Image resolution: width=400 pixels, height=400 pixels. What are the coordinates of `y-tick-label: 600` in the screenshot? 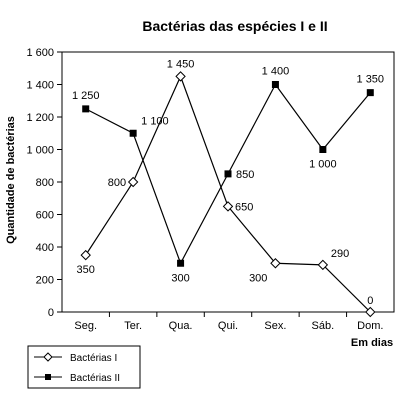 It's located at (45, 216).